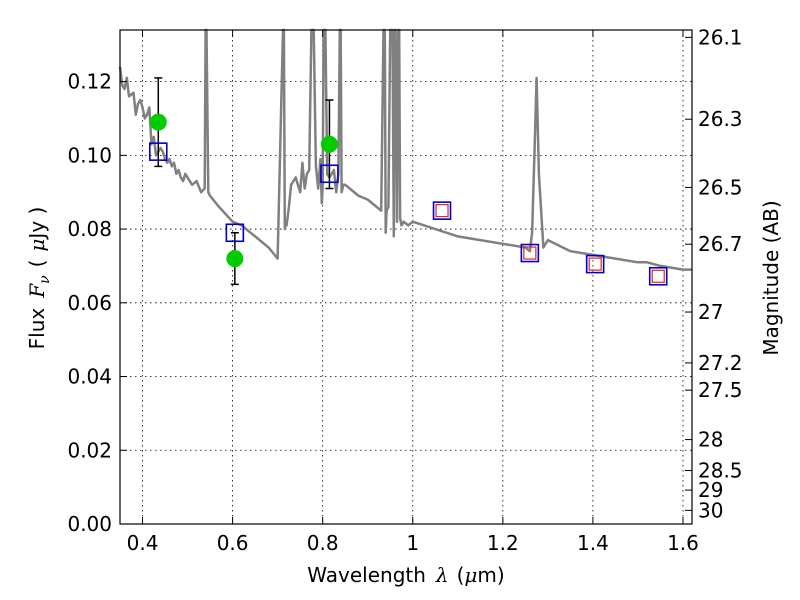 The image size is (800, 600). I want to click on y-tick-label: 0.08, so click(89, 229).